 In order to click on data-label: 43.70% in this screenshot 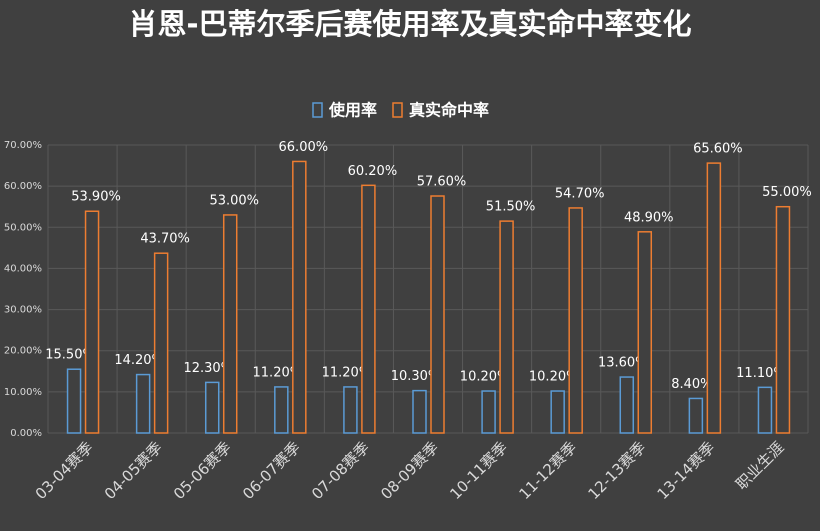, I will do `click(165, 239)`.